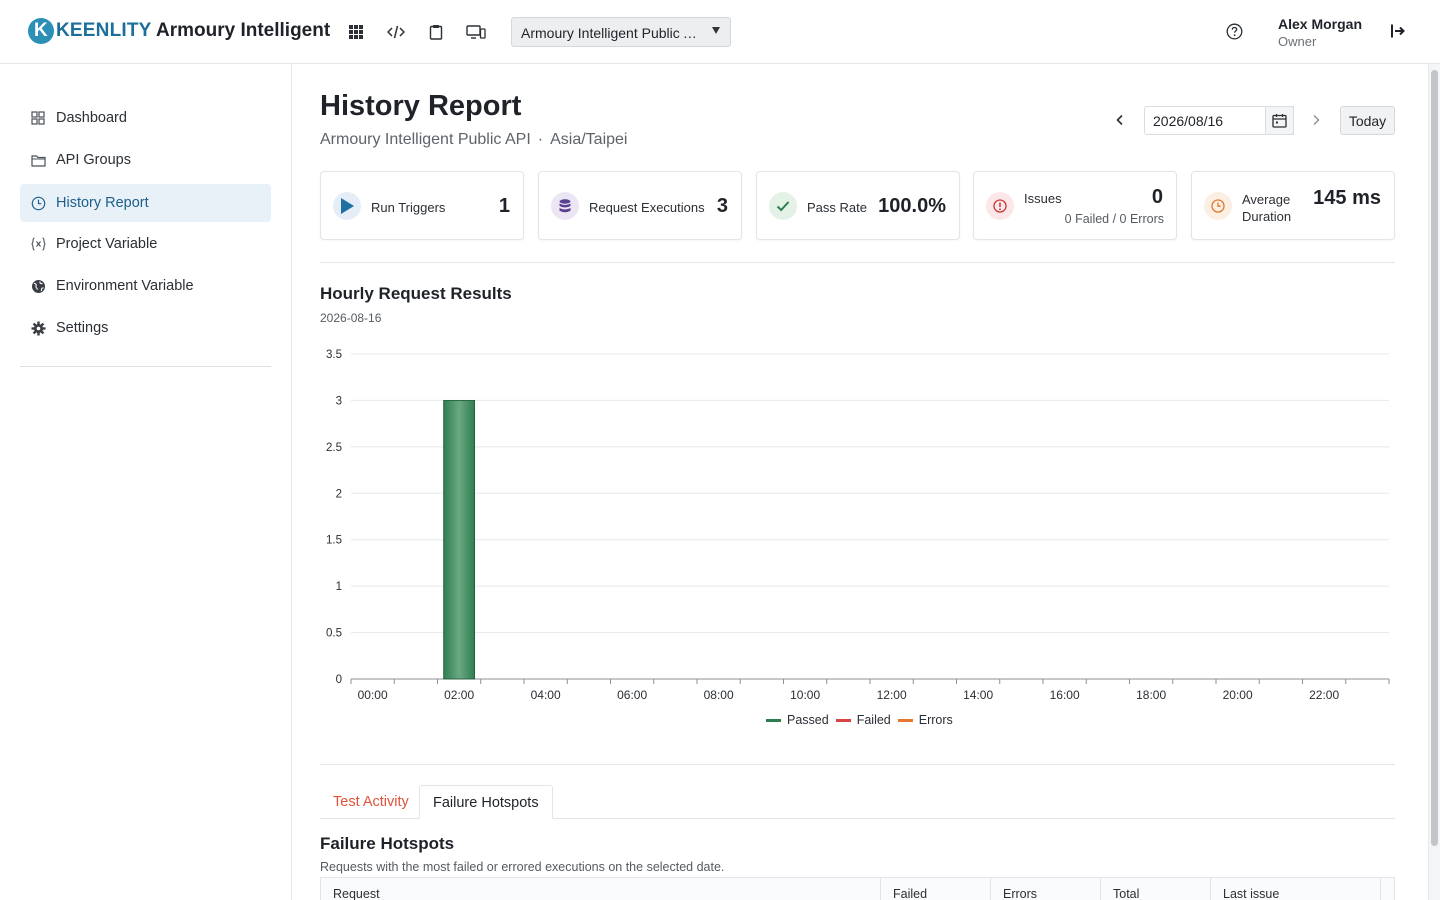 This screenshot has width=1440, height=900. Describe the element at coordinates (41, 31) in the screenshot. I see `brand-logo-mark` at that location.